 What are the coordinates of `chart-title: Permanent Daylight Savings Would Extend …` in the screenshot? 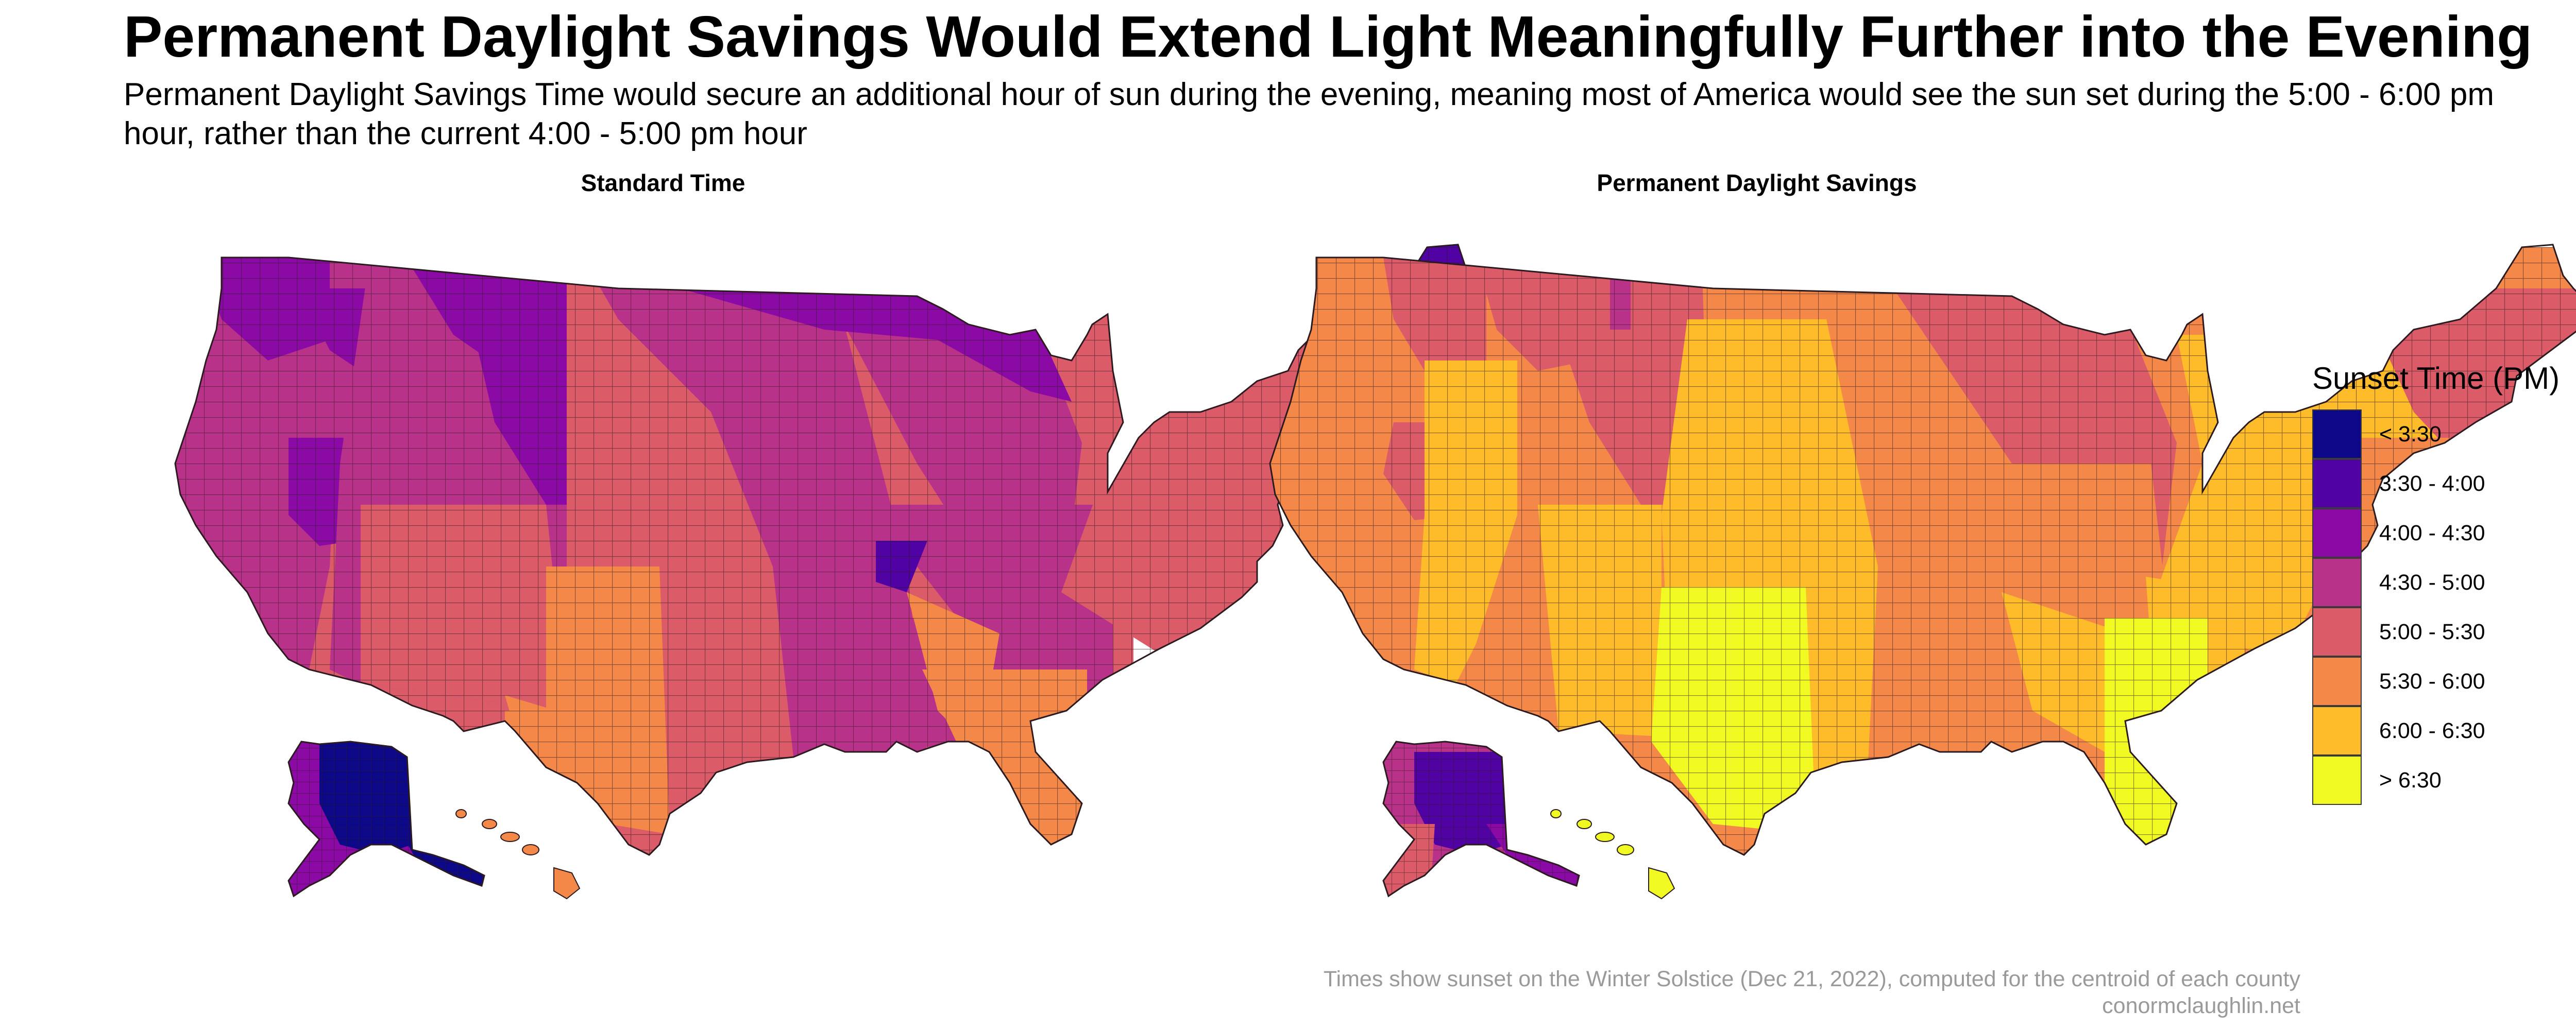 It's located at (1328, 36).